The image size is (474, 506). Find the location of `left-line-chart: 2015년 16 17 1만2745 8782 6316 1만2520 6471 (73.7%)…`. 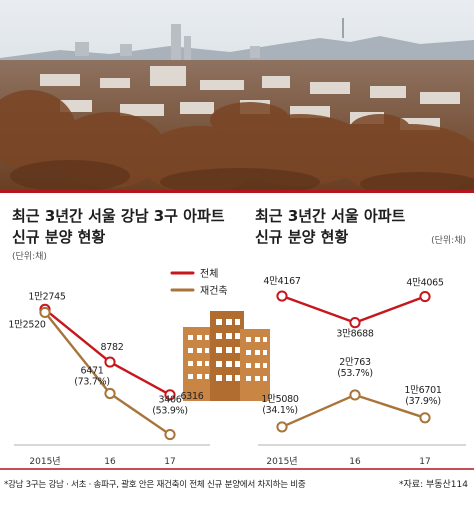

left-line-chart: 2015년 16 17 1만2745 8782 6316 1만2520 6471 (73.7%)… is located at coordinates (109, 379).